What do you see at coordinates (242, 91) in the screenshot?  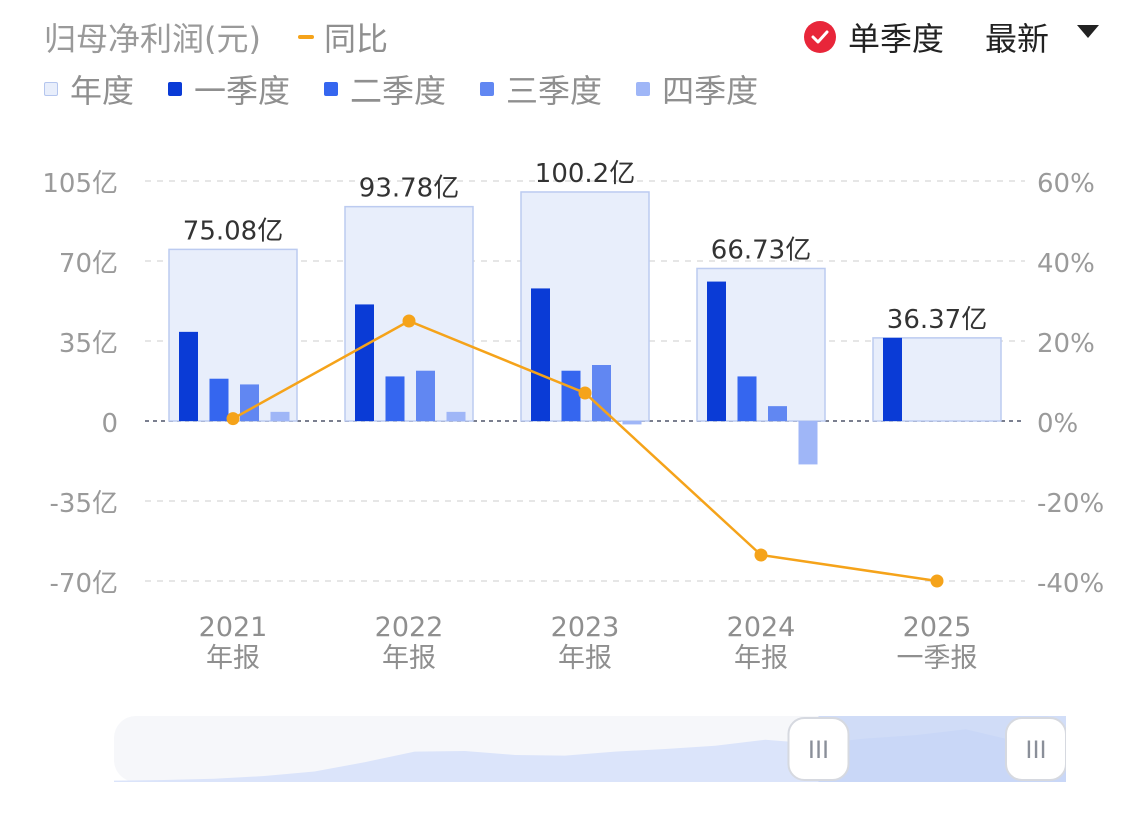 I see `legend-q1-label: 一季度` at bounding box center [242, 91].